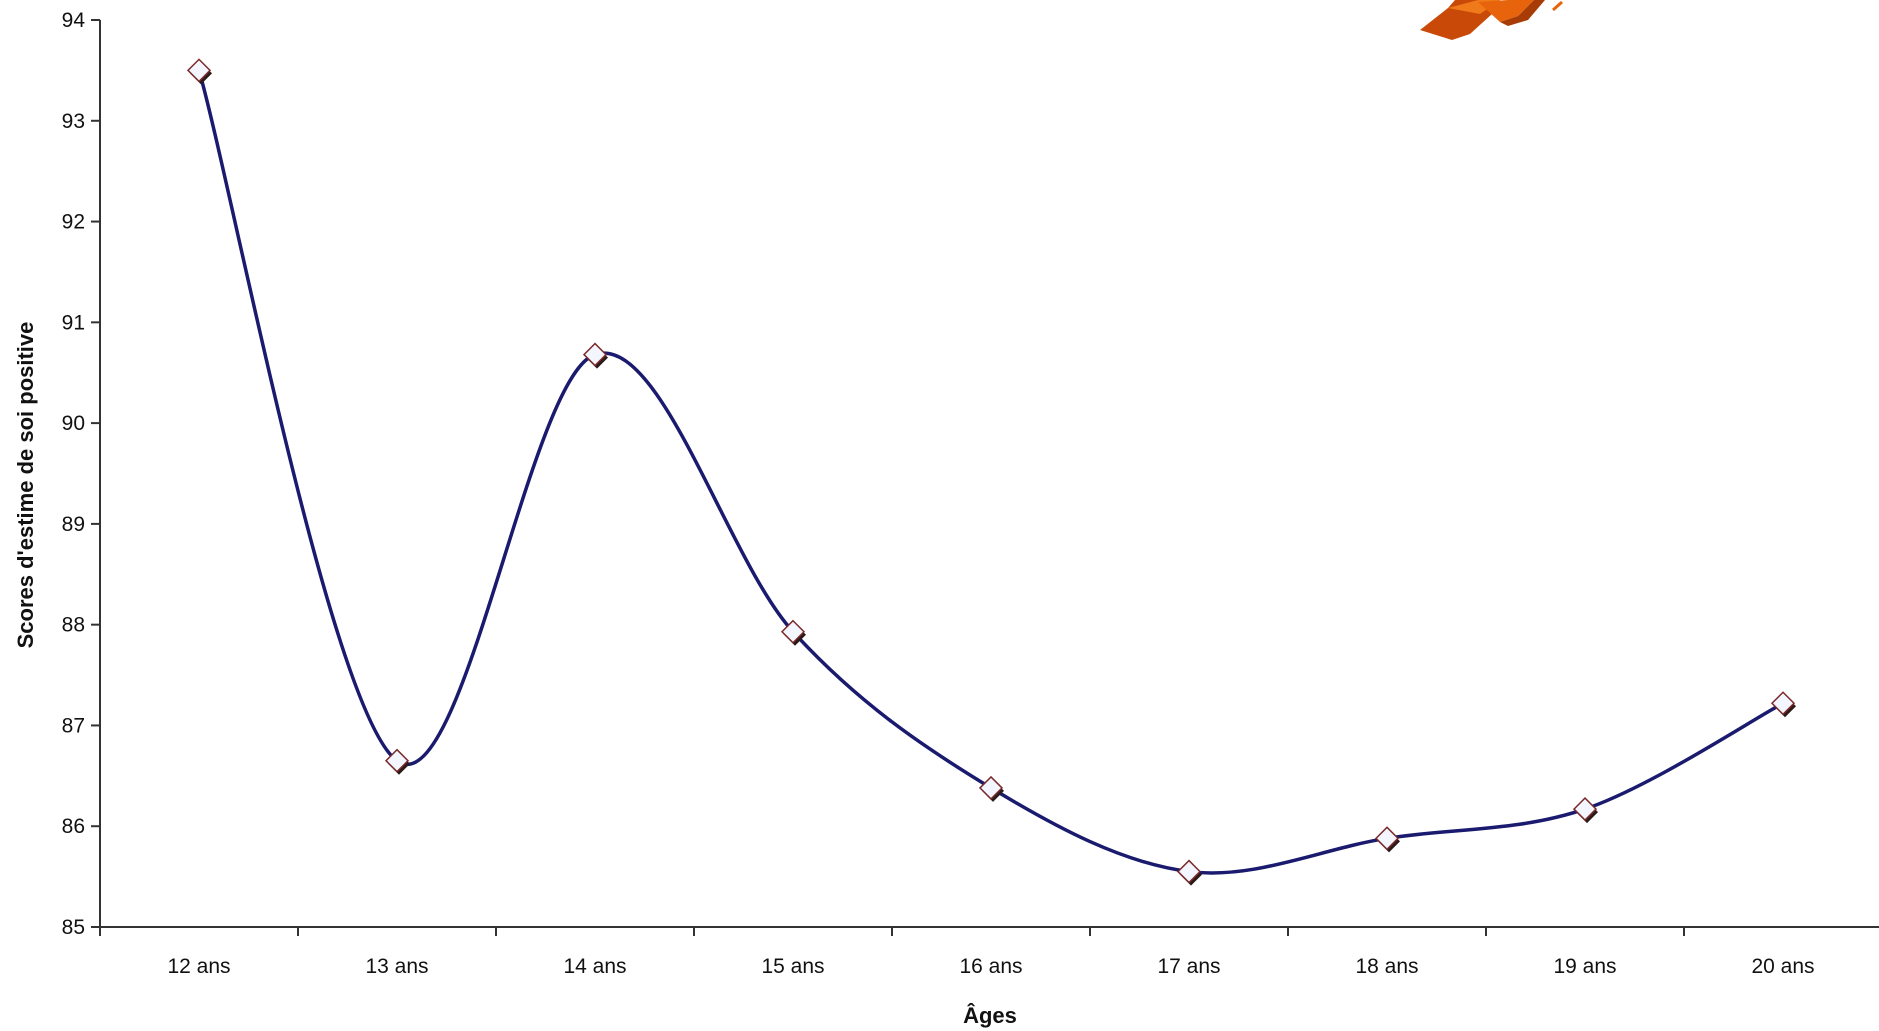 The image size is (1879, 1031). I want to click on y-tick-label: 88, so click(73, 625).